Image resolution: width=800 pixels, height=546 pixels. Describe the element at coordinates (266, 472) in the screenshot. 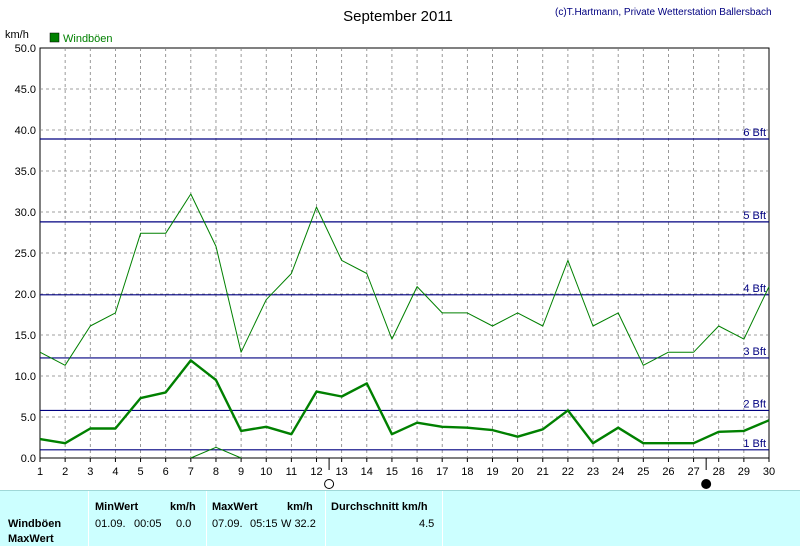

I see `x-tick-label: 10` at that location.